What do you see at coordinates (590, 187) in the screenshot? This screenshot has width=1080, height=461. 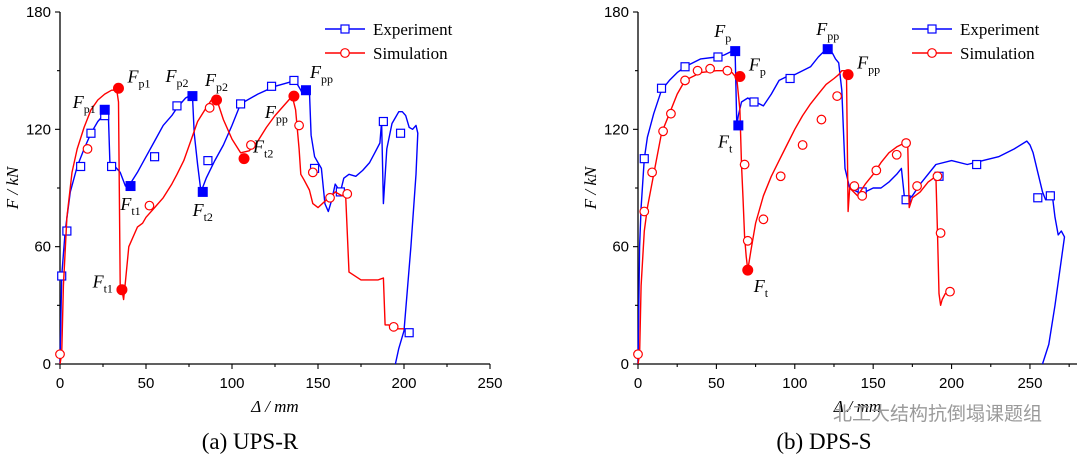 I see `y-axis-title: F / kN` at bounding box center [590, 187].